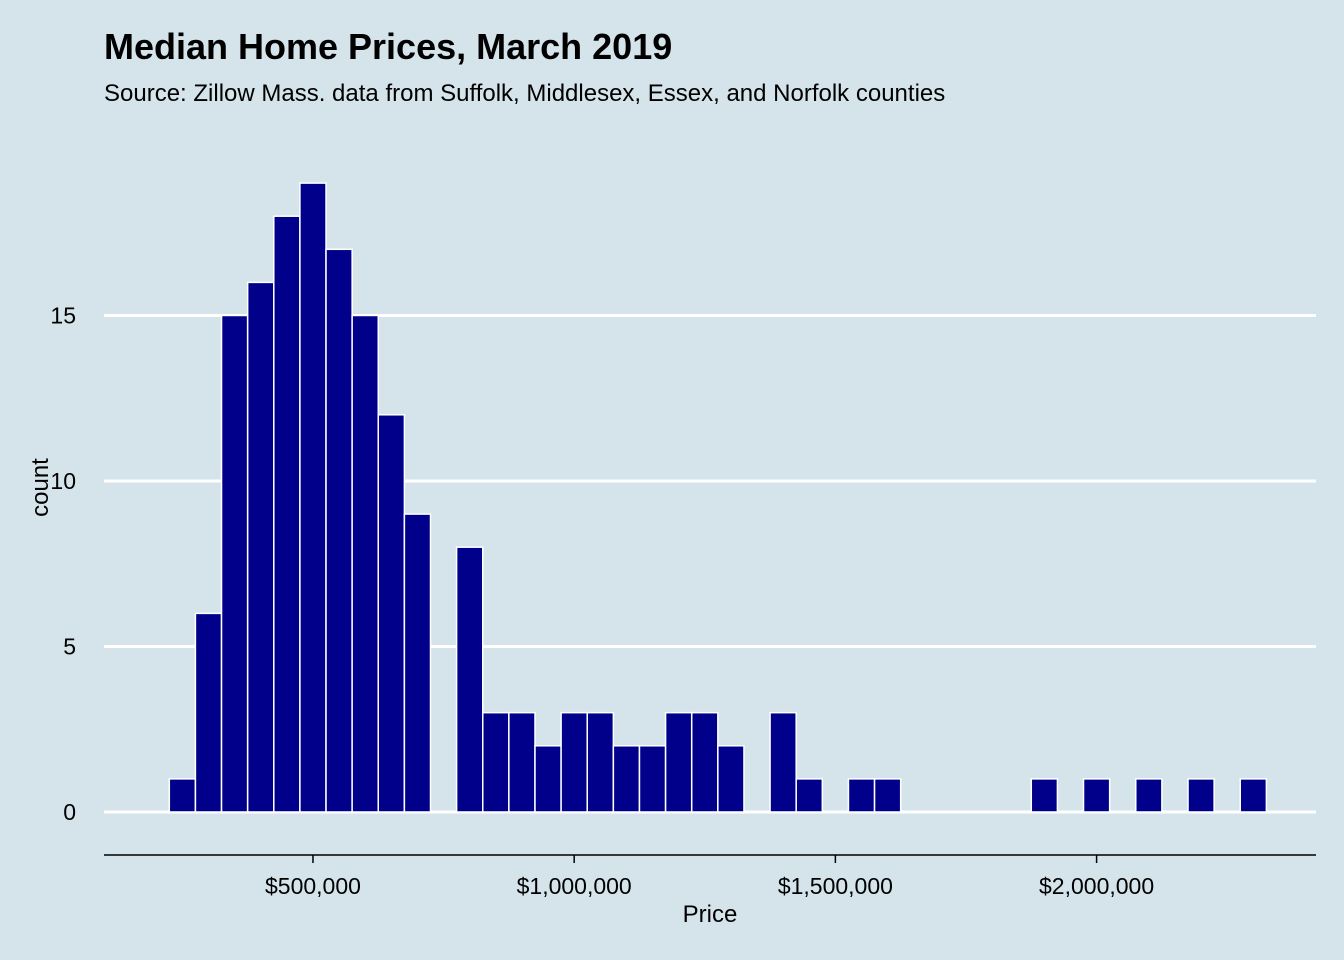 This screenshot has height=960, width=1344. What do you see at coordinates (63, 563) in the screenshot?
I see `y-axis-ticks: 0 5 10 15` at bounding box center [63, 563].